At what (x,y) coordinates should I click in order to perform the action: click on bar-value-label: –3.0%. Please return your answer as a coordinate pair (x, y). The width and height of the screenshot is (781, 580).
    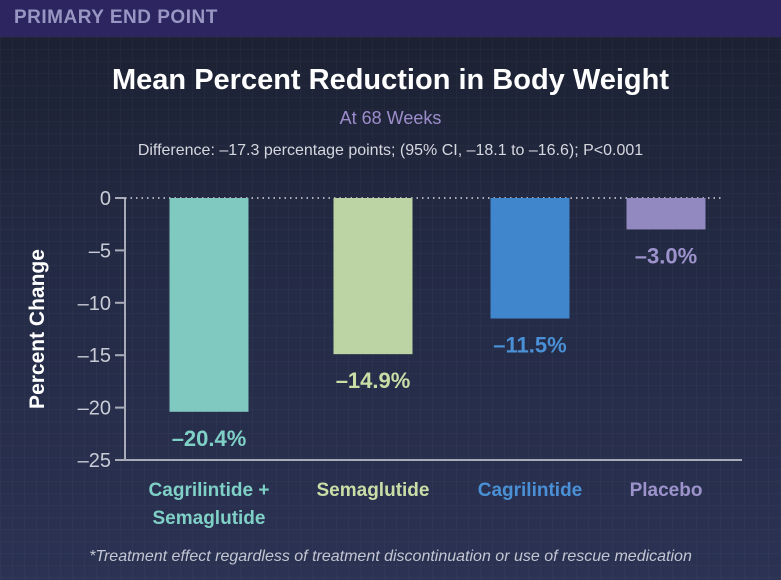
    Looking at the image, I should click on (666, 255).